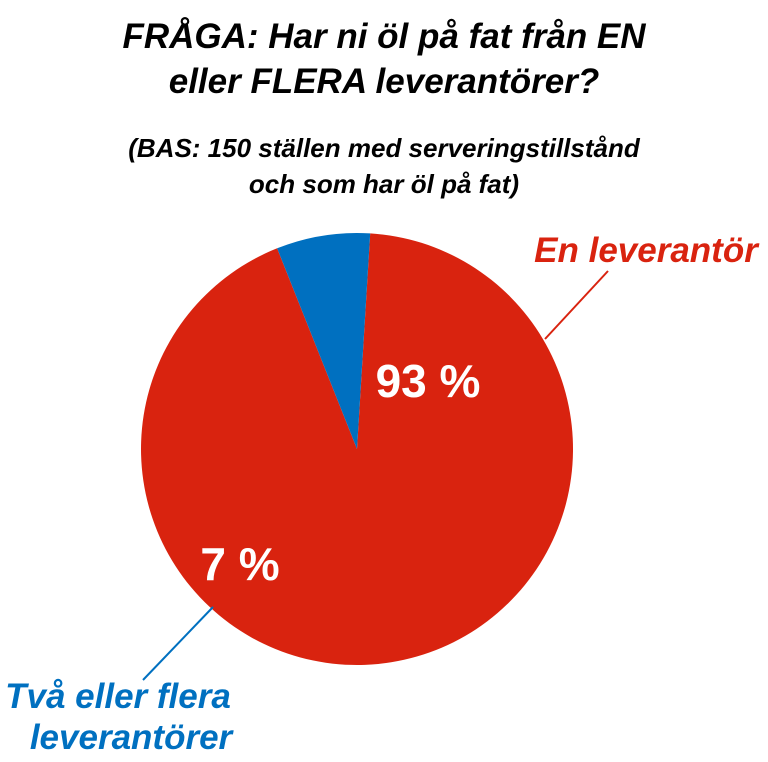 Image resolution: width=768 pixels, height=762 pixels. Describe the element at coordinates (384, 184) in the screenshot. I see `chart-subtitle-line-2: och som har öl på fat)` at that location.